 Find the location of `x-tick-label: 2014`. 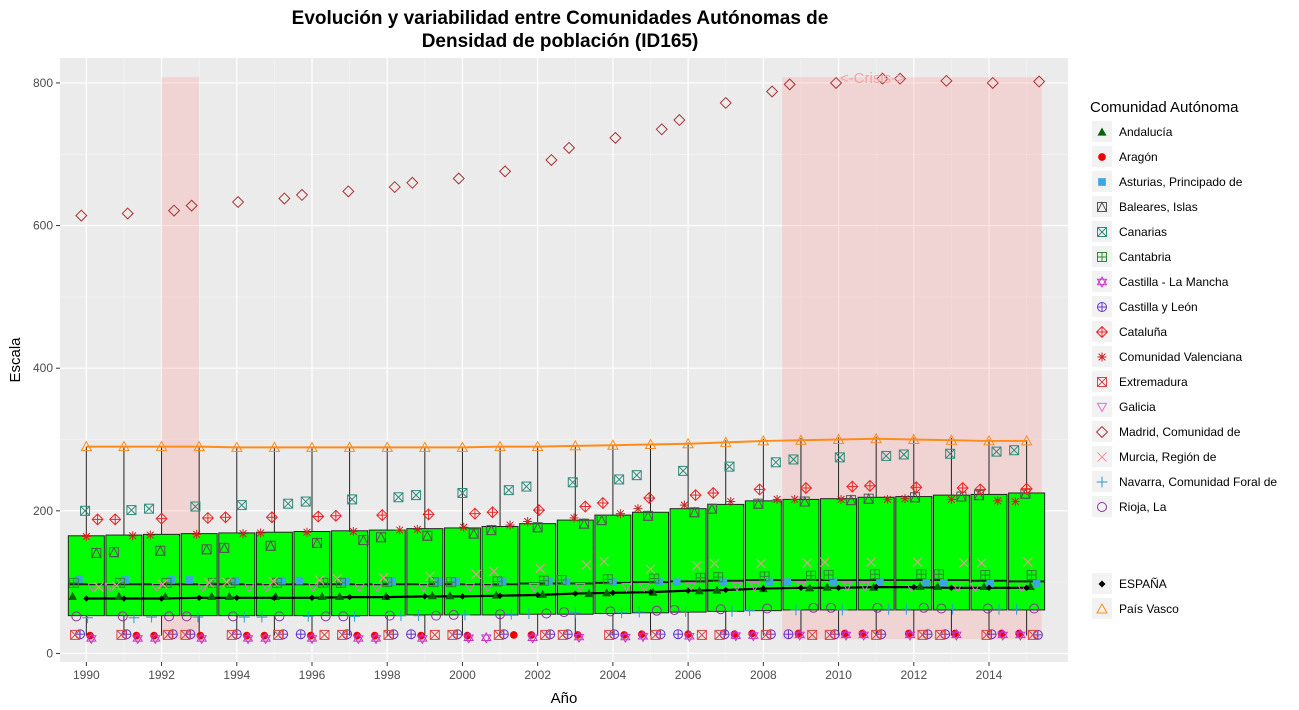

x-tick-label: 2014 is located at coordinates (989, 675).